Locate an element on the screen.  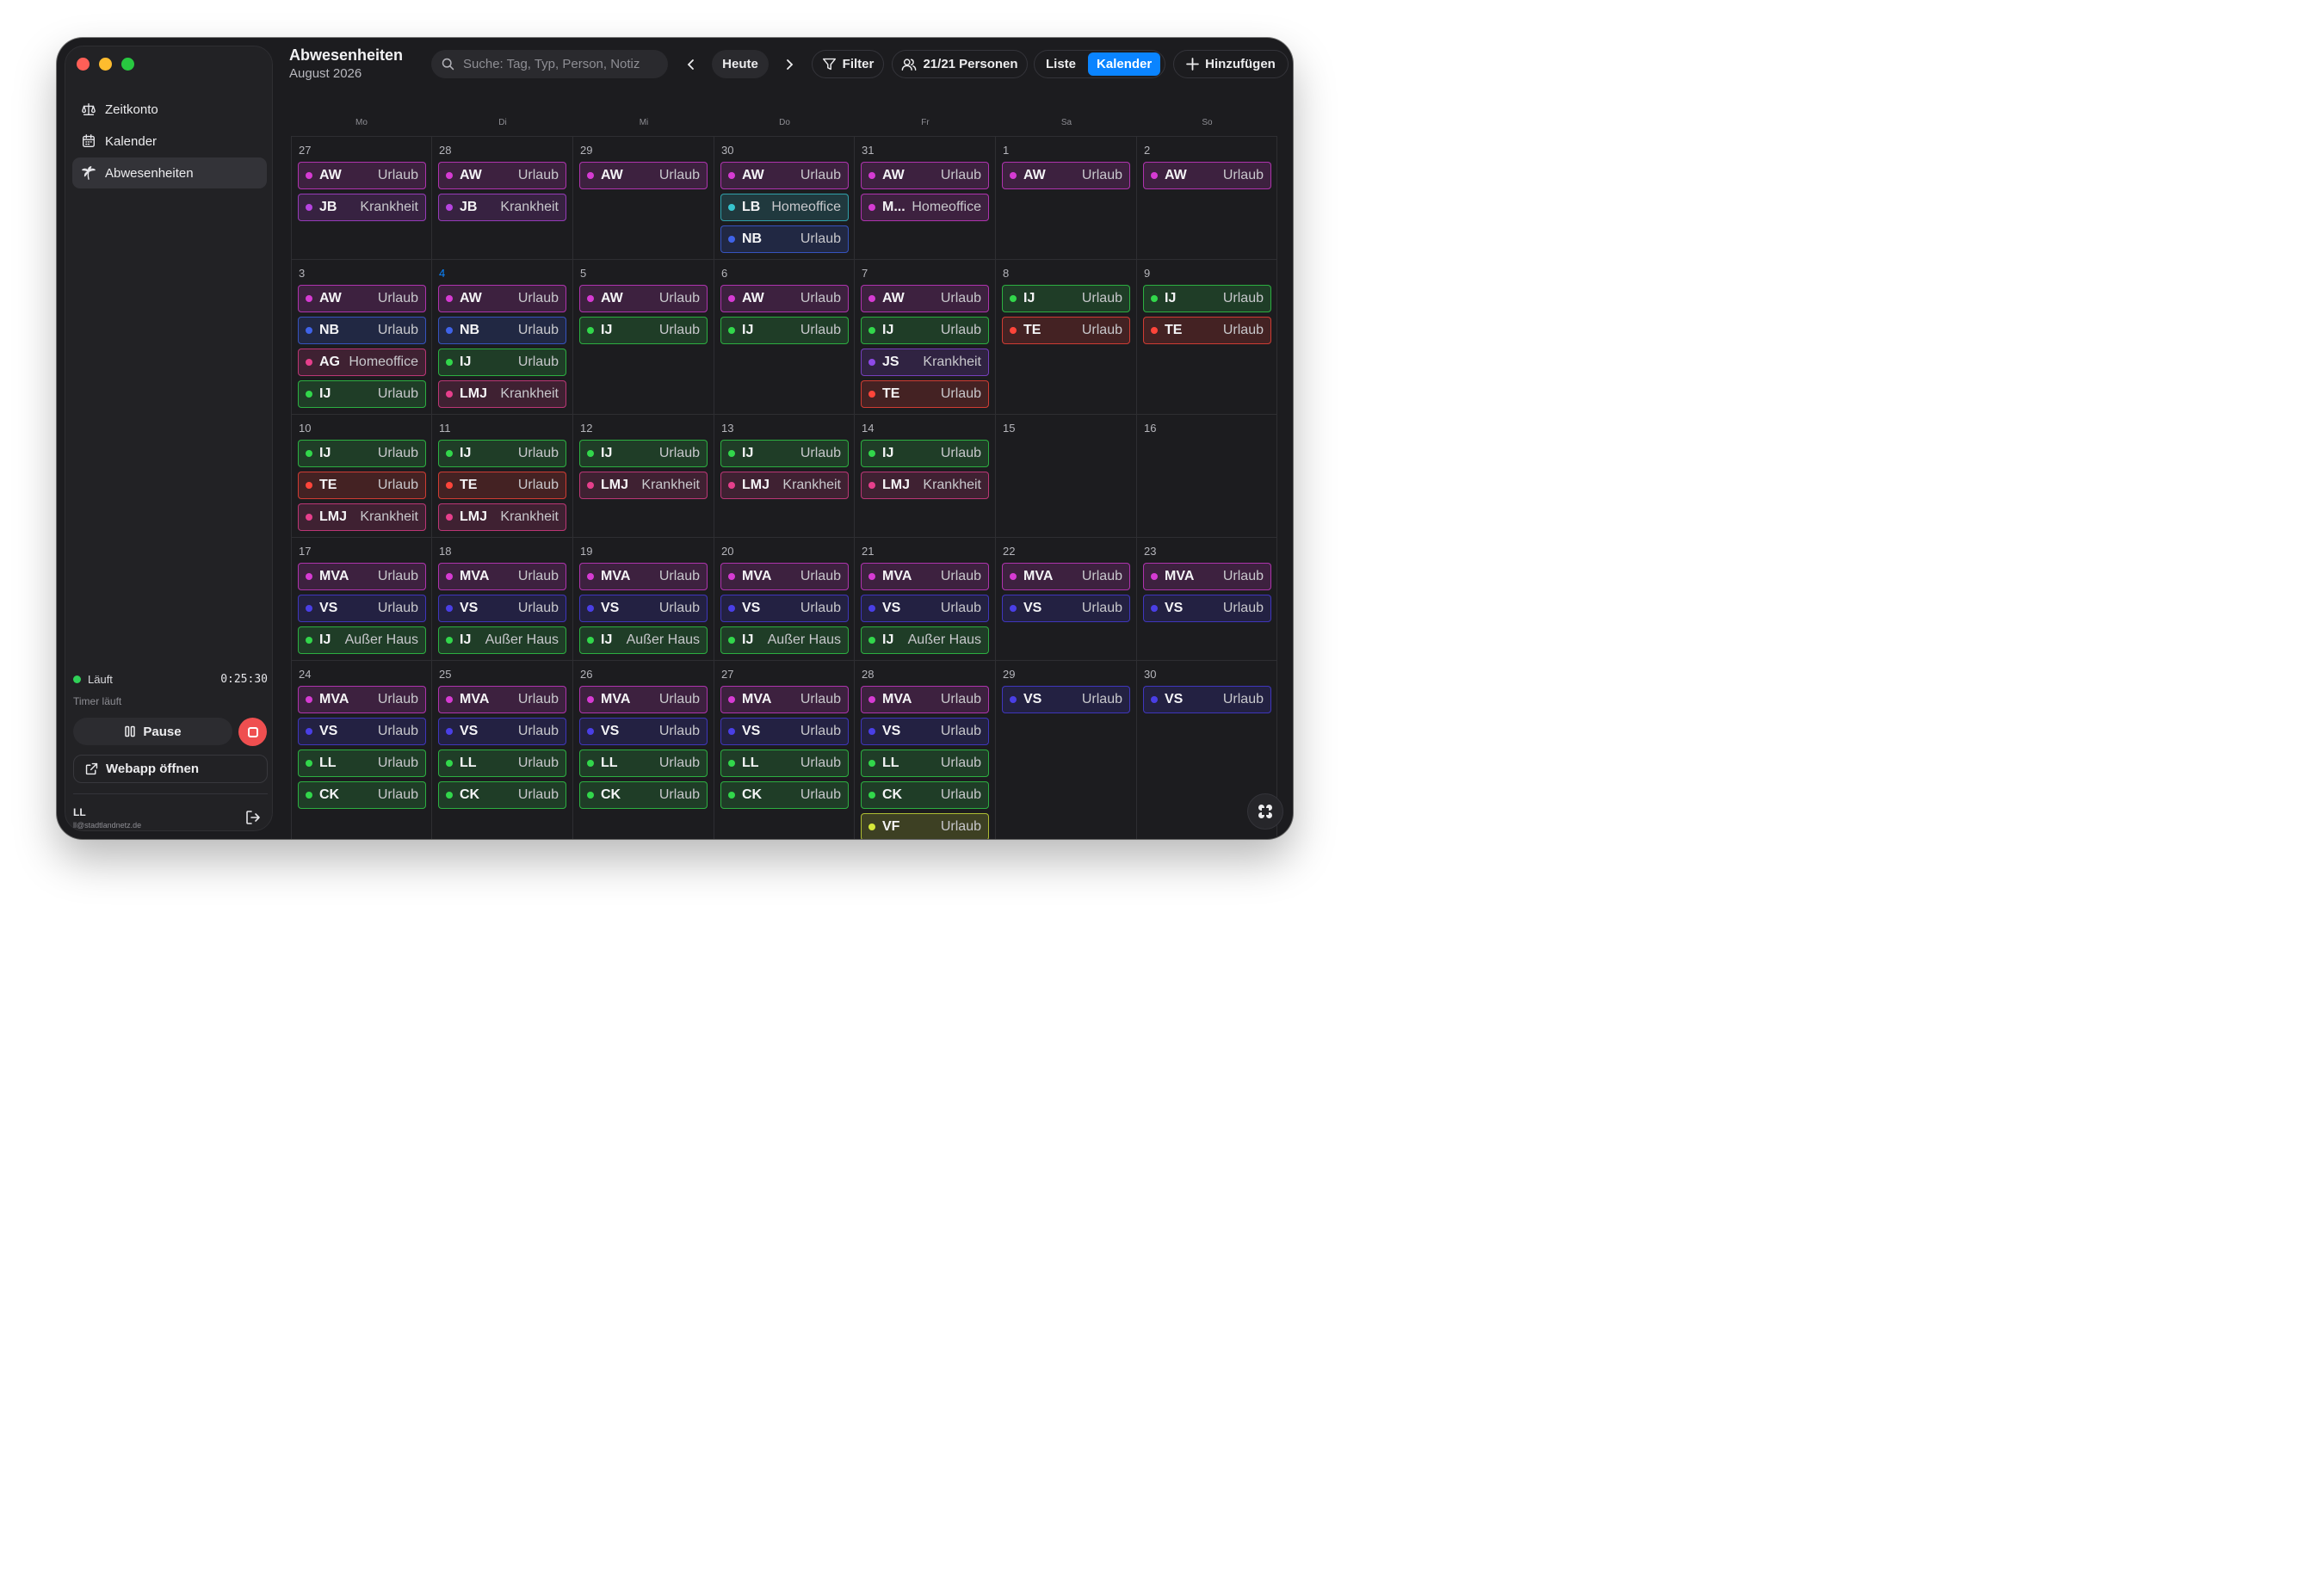
sidebar-item-abwesenheiten: Abwesenheiten is located at coordinates (169, 172).